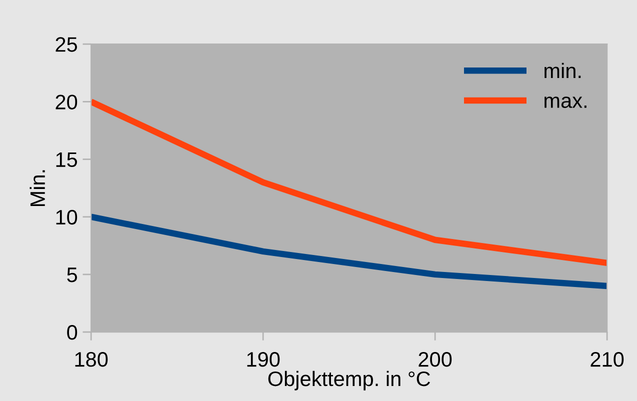 The width and height of the screenshot is (637, 401). I want to click on y-tick-label: 20, so click(67, 102).